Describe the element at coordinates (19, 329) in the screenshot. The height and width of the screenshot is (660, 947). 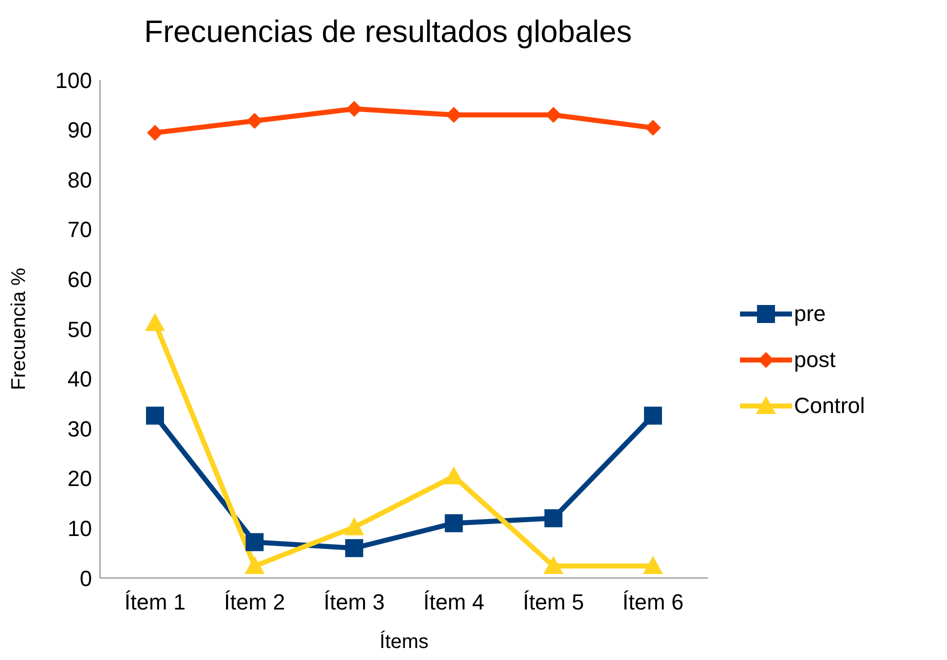
I see `y-axis-title: Frecuencia %` at that location.